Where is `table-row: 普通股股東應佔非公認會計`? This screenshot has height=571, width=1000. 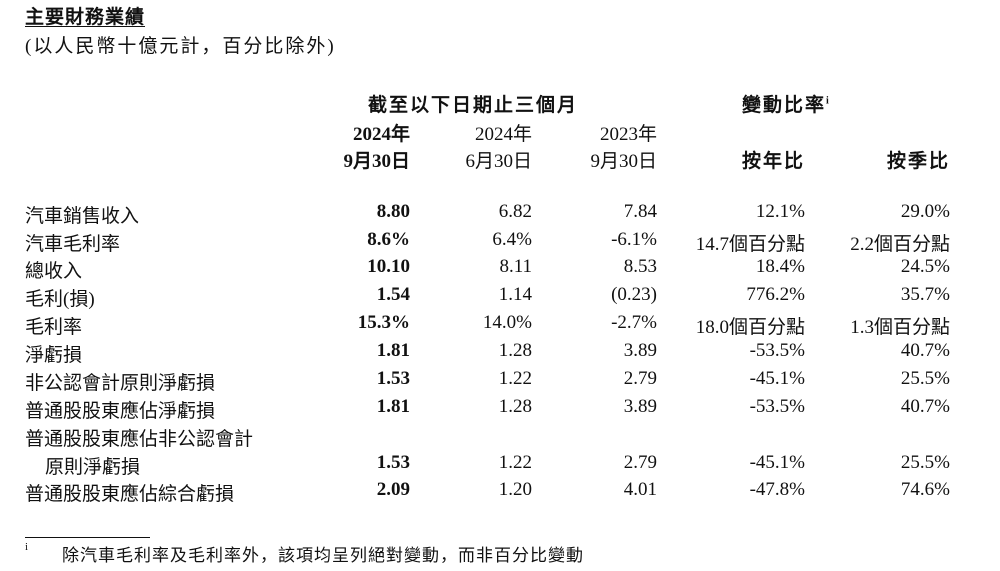 table-row: 普通股股東應佔非公認會計 is located at coordinates (500, 437).